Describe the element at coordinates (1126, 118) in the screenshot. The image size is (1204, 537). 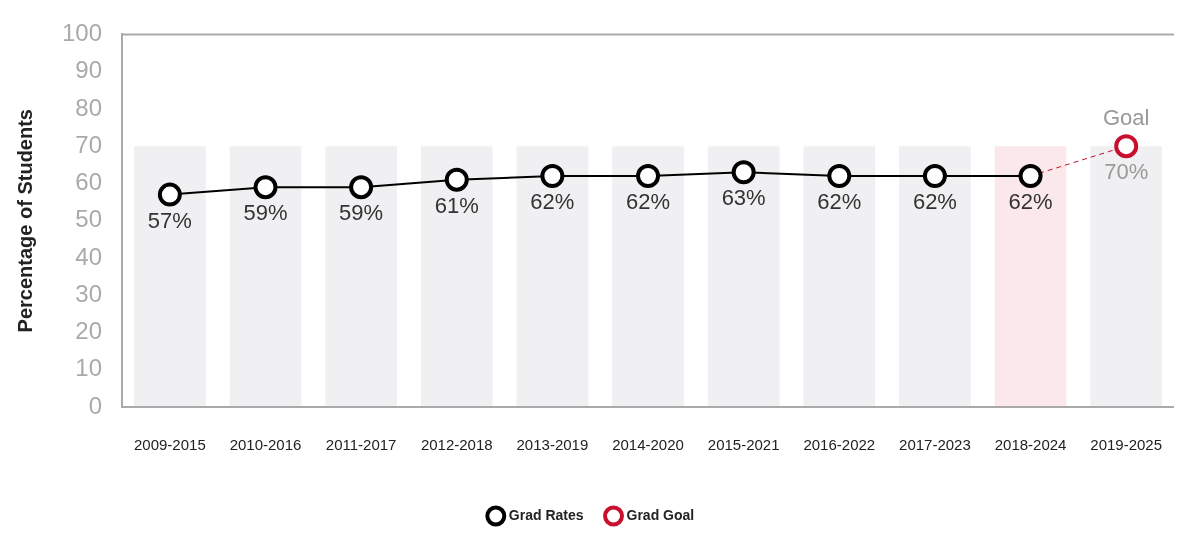
I see `annotation: Goal` at that location.